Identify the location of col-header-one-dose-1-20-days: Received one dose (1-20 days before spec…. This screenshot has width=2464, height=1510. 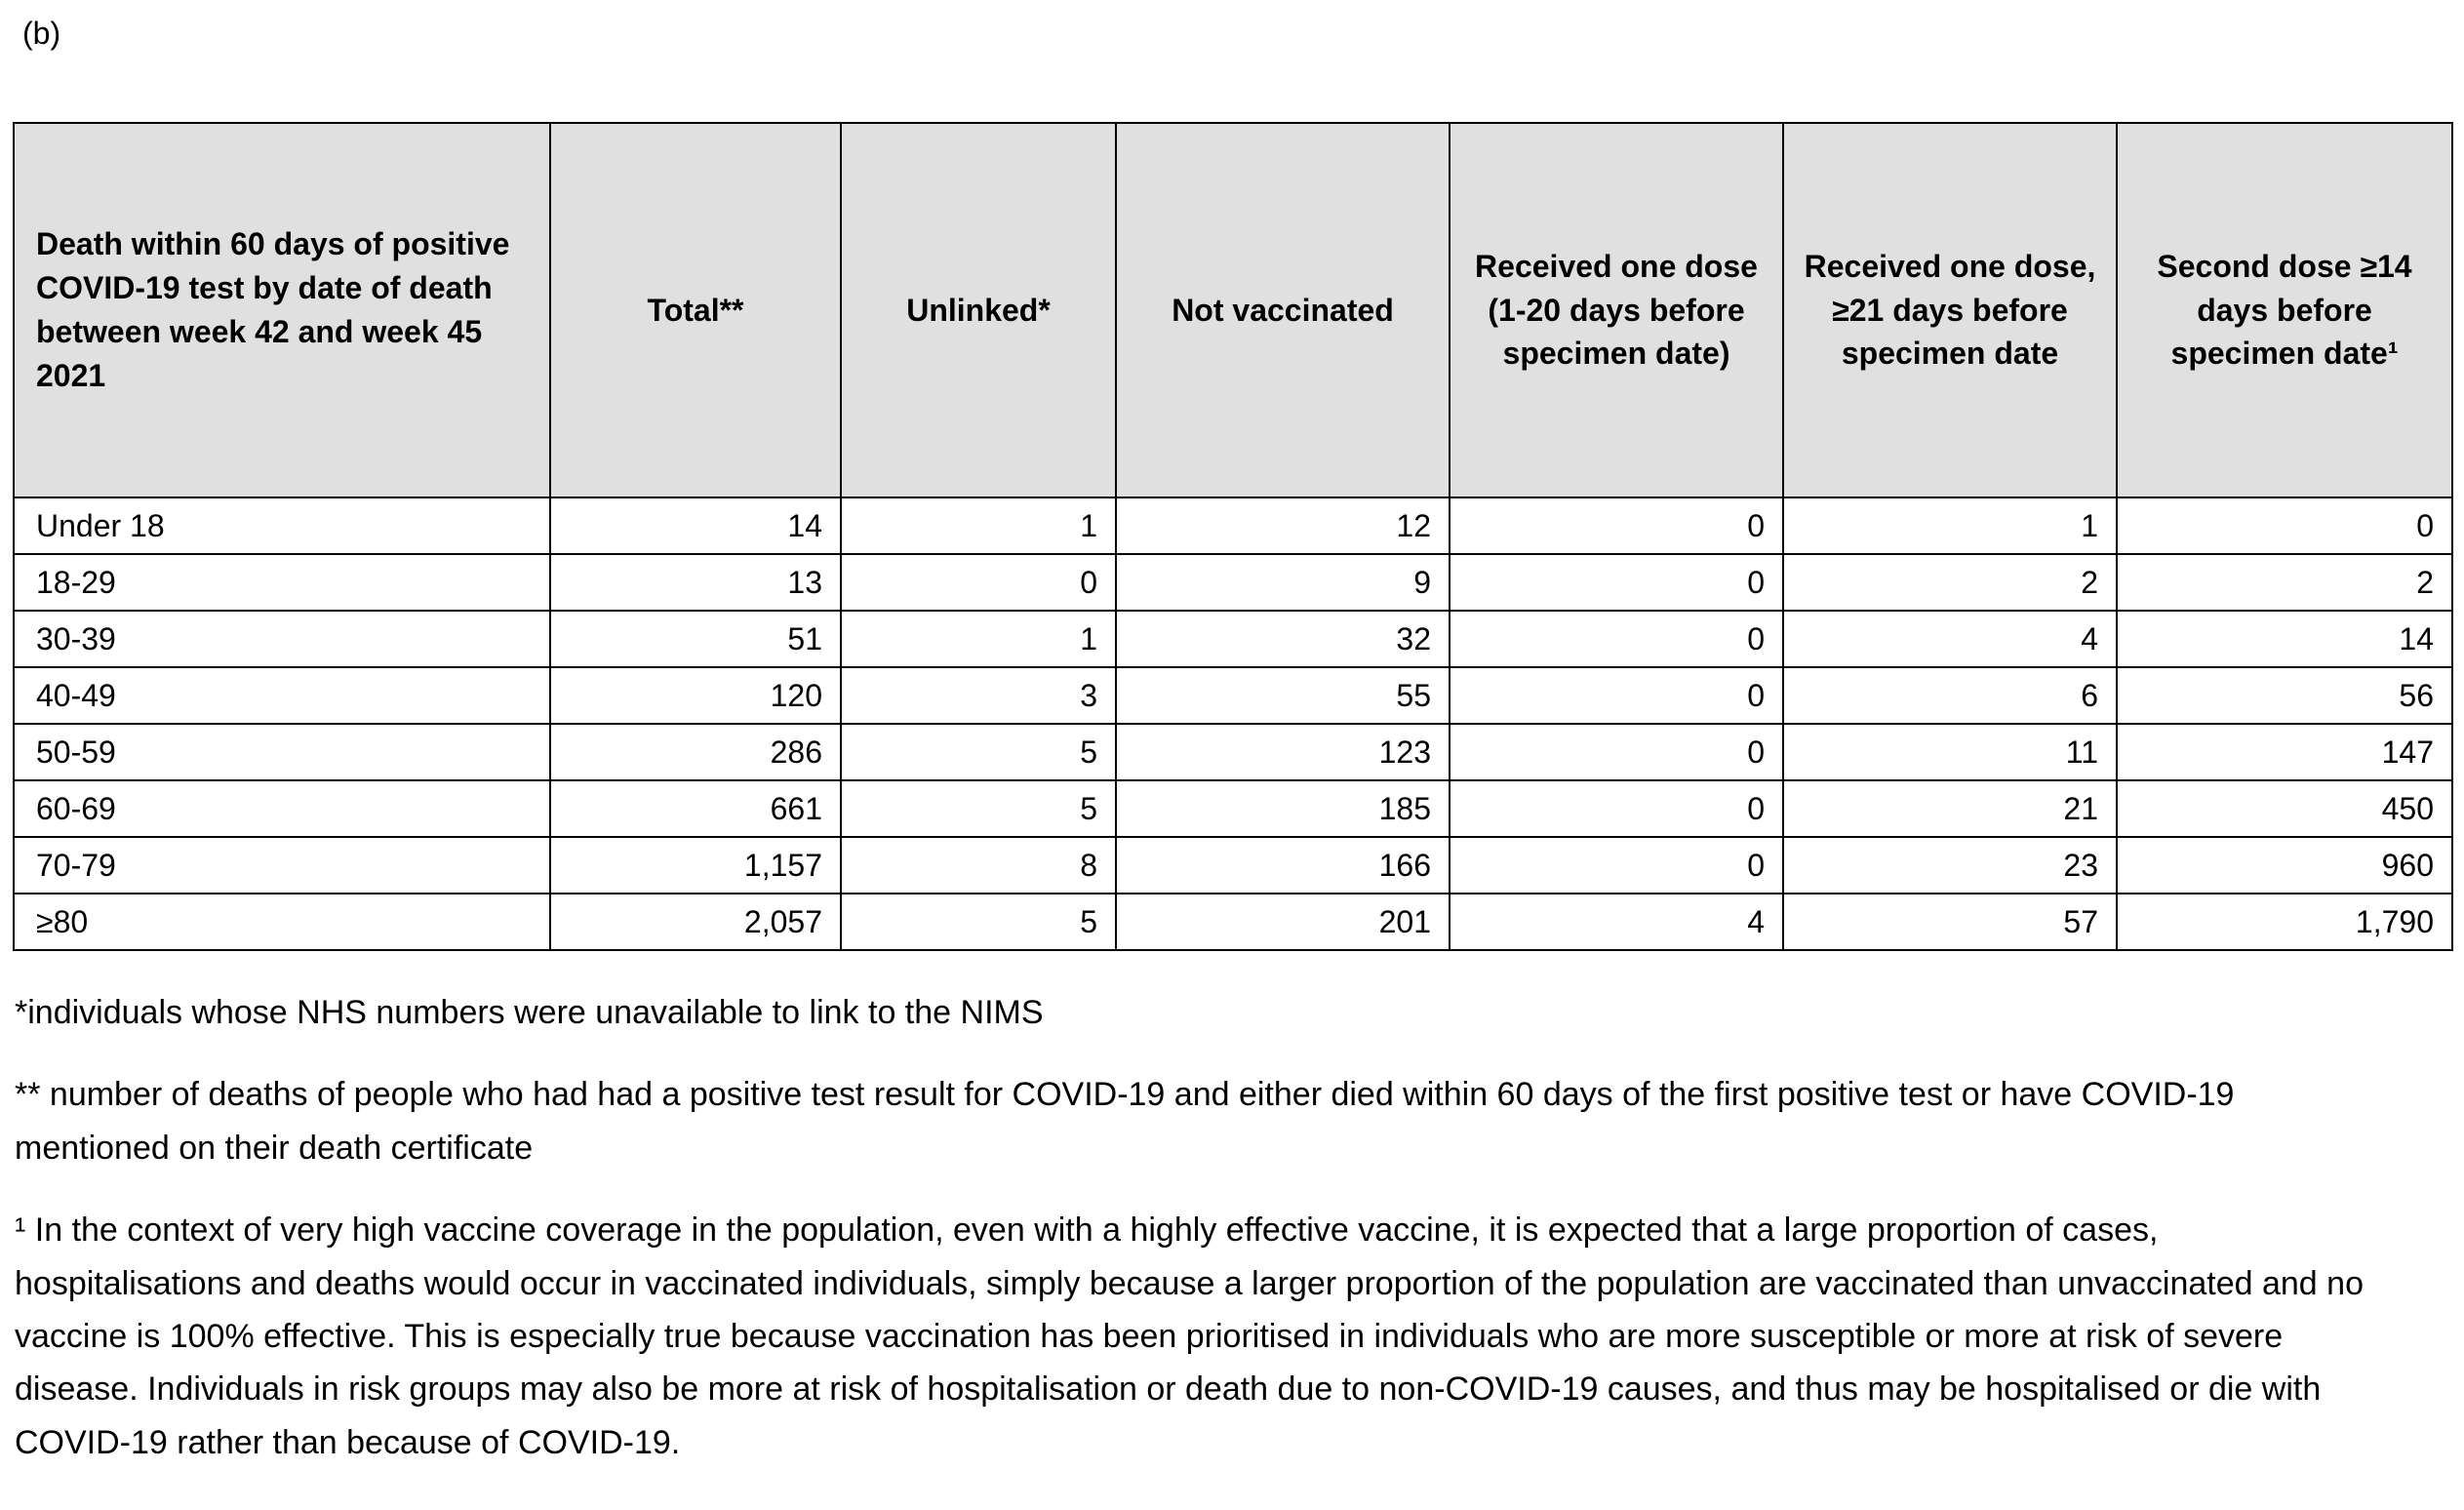
(1616, 310).